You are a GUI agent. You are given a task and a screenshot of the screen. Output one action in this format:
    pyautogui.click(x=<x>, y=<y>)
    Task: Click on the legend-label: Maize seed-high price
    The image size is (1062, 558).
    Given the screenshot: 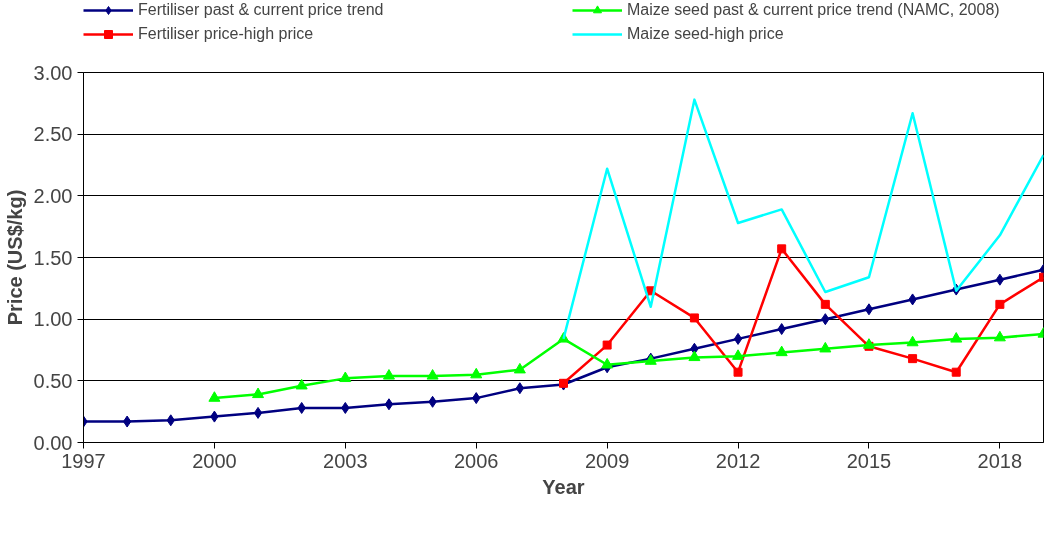 What is the action you would take?
    pyautogui.click(x=706, y=34)
    